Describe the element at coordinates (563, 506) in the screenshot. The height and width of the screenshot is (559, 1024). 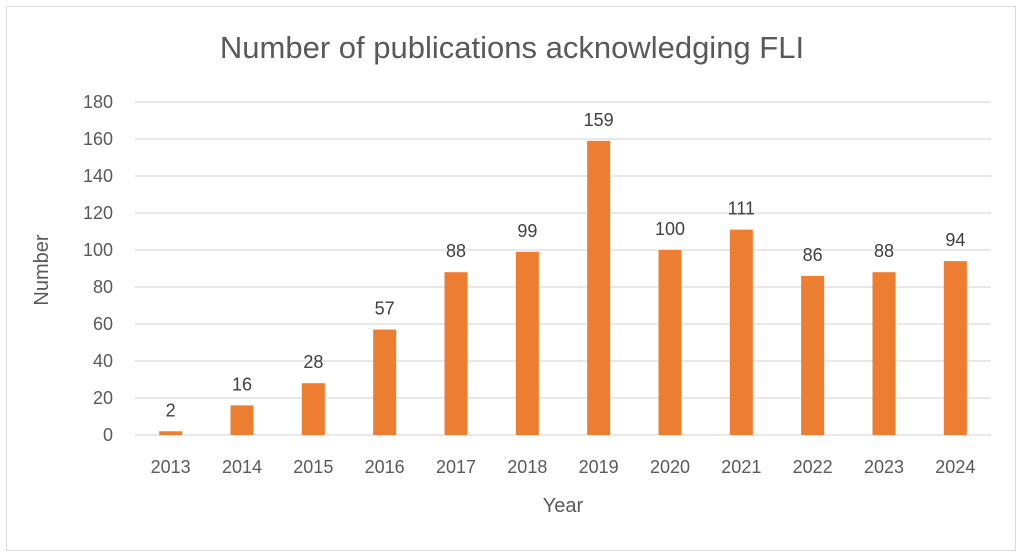
I see `x-axis-title: Year` at that location.